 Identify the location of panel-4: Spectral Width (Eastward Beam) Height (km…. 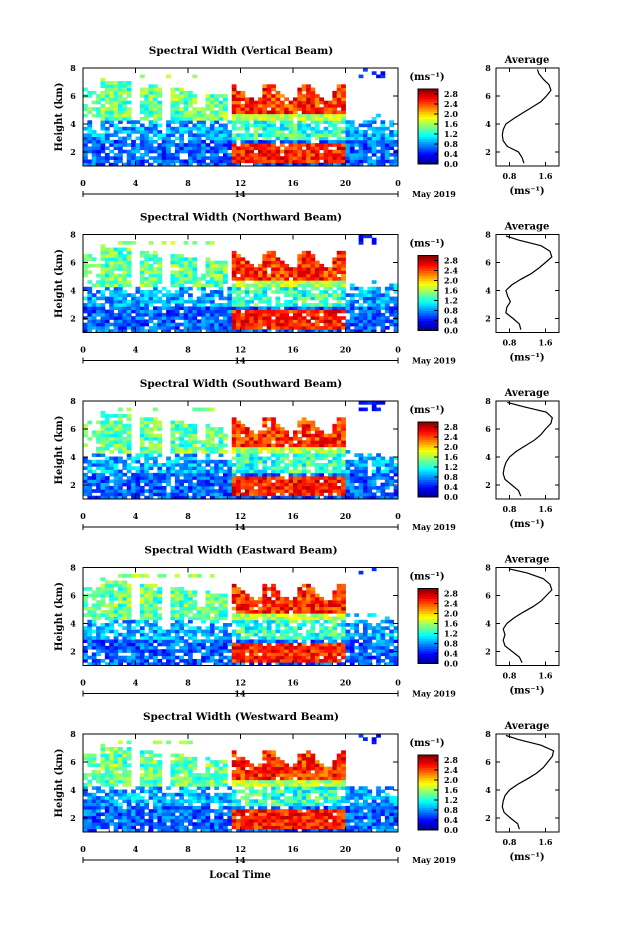
(307, 622).